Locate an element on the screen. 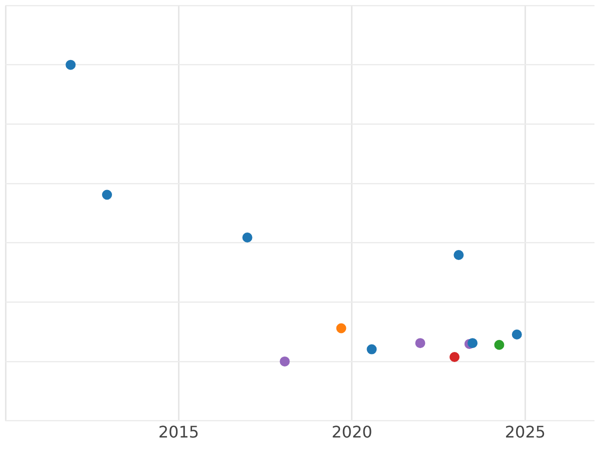 This screenshot has height=450, width=600. x-tick-label: 2015 is located at coordinates (179, 432).